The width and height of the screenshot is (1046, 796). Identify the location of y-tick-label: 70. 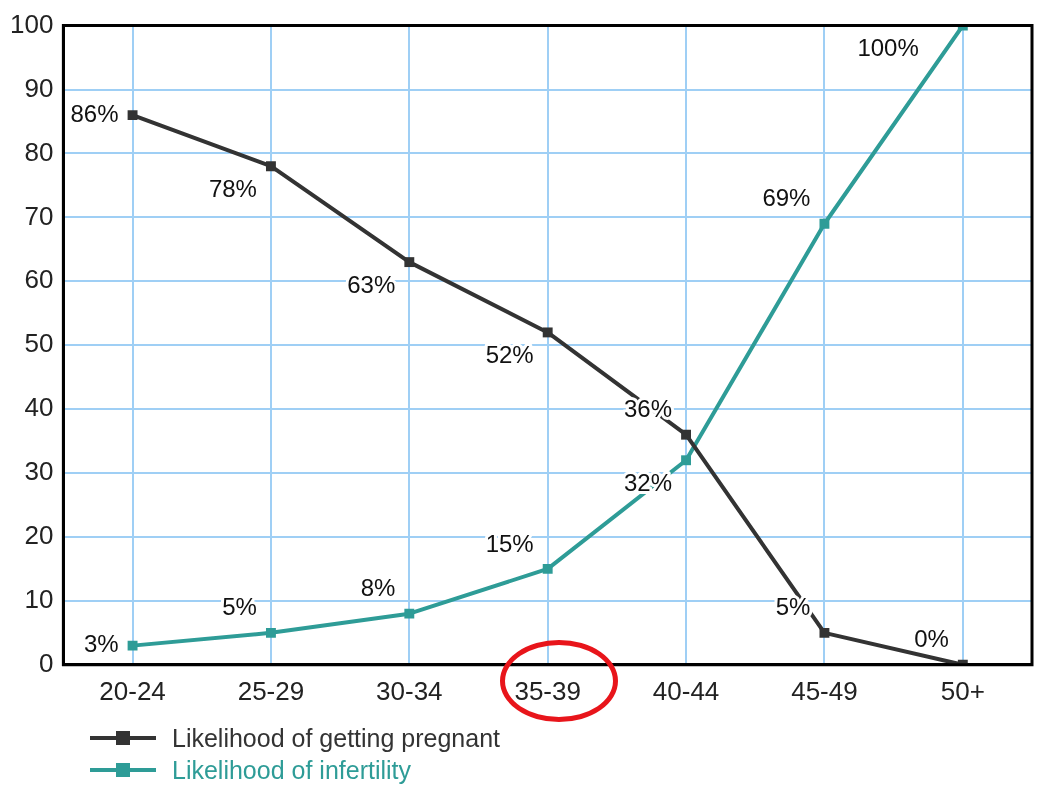
(39, 215).